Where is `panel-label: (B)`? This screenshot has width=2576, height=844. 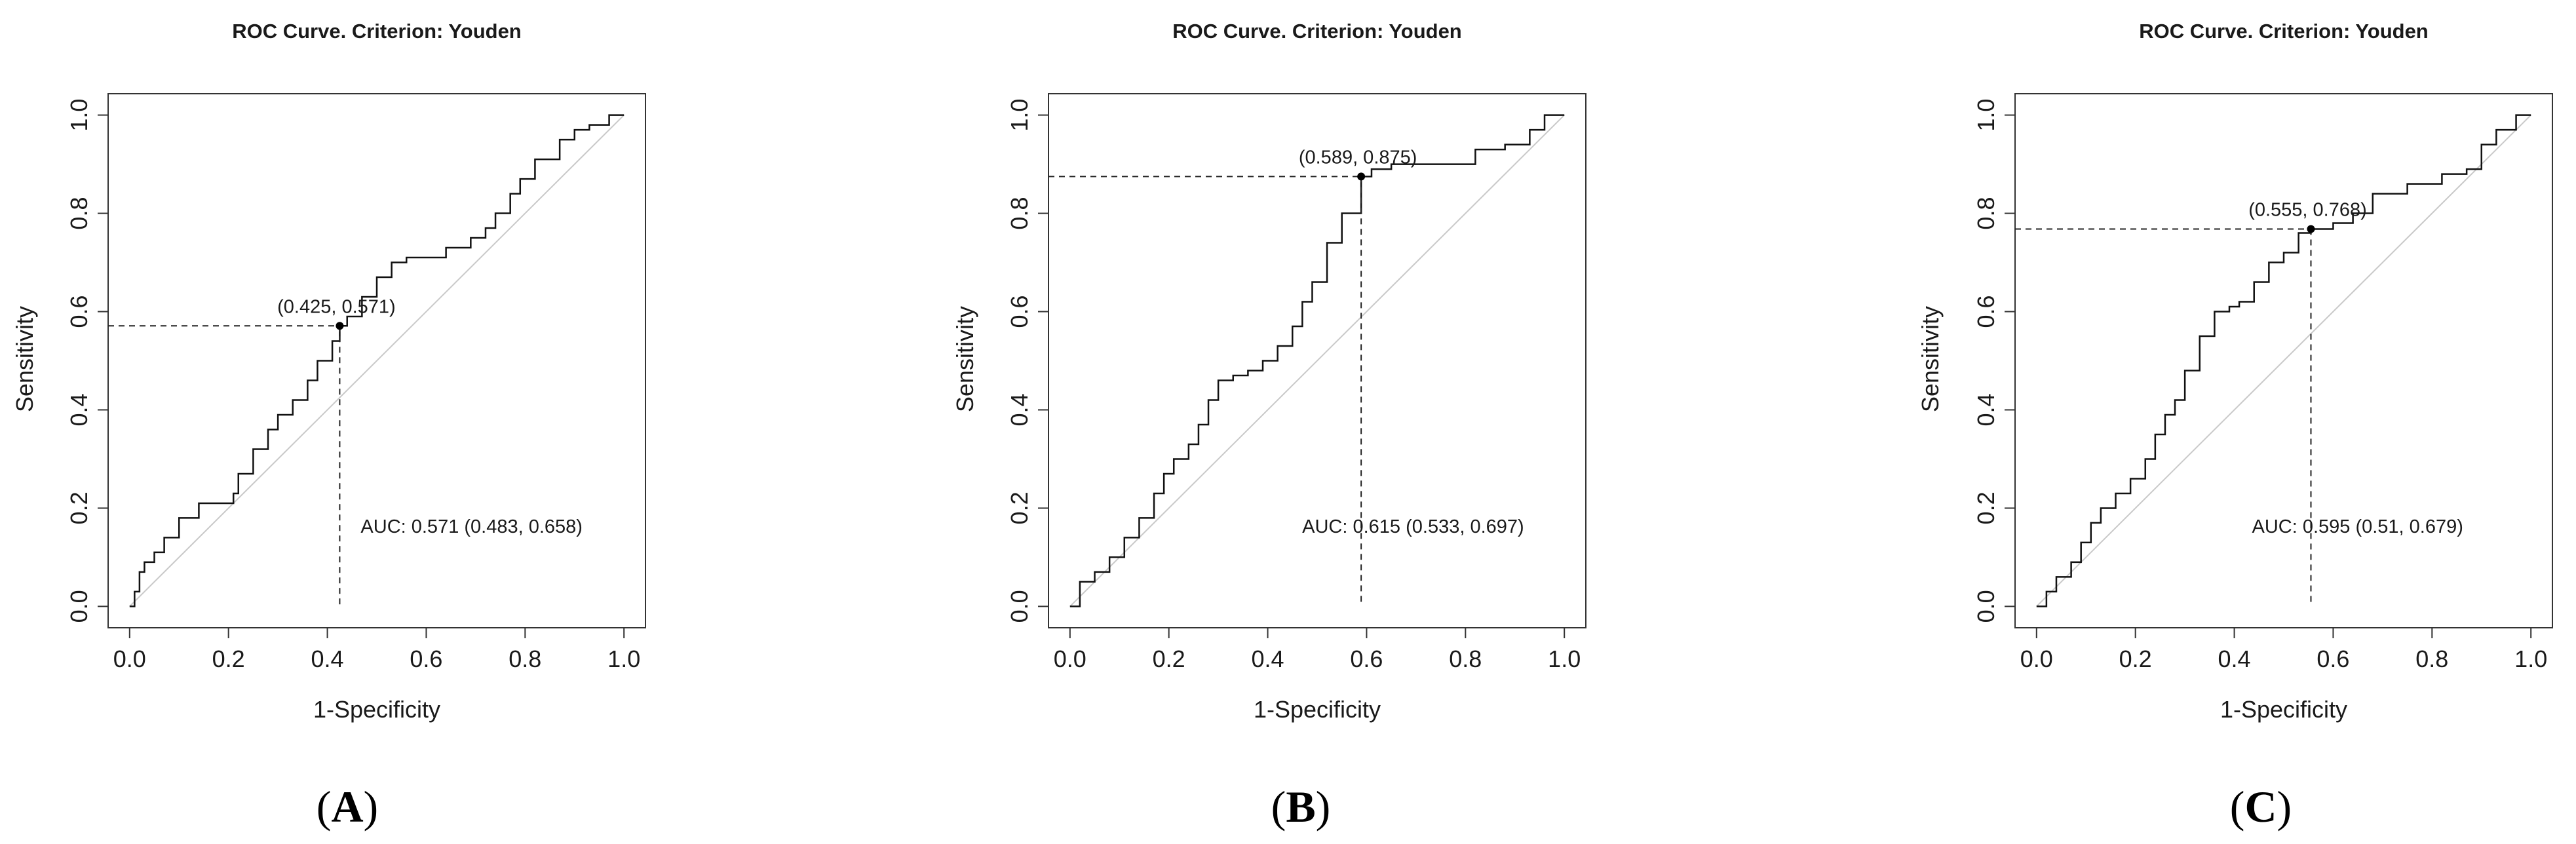
panel-label: (B) is located at coordinates (1301, 807).